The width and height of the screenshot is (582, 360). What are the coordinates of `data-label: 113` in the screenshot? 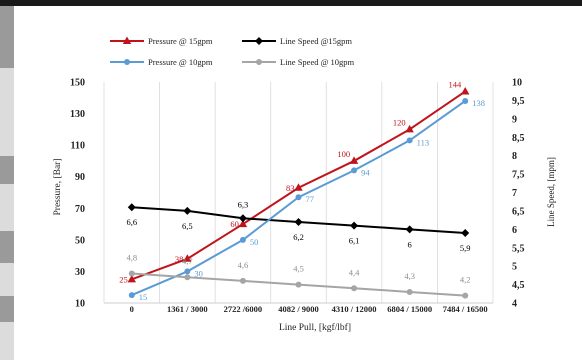 It's located at (423, 142).